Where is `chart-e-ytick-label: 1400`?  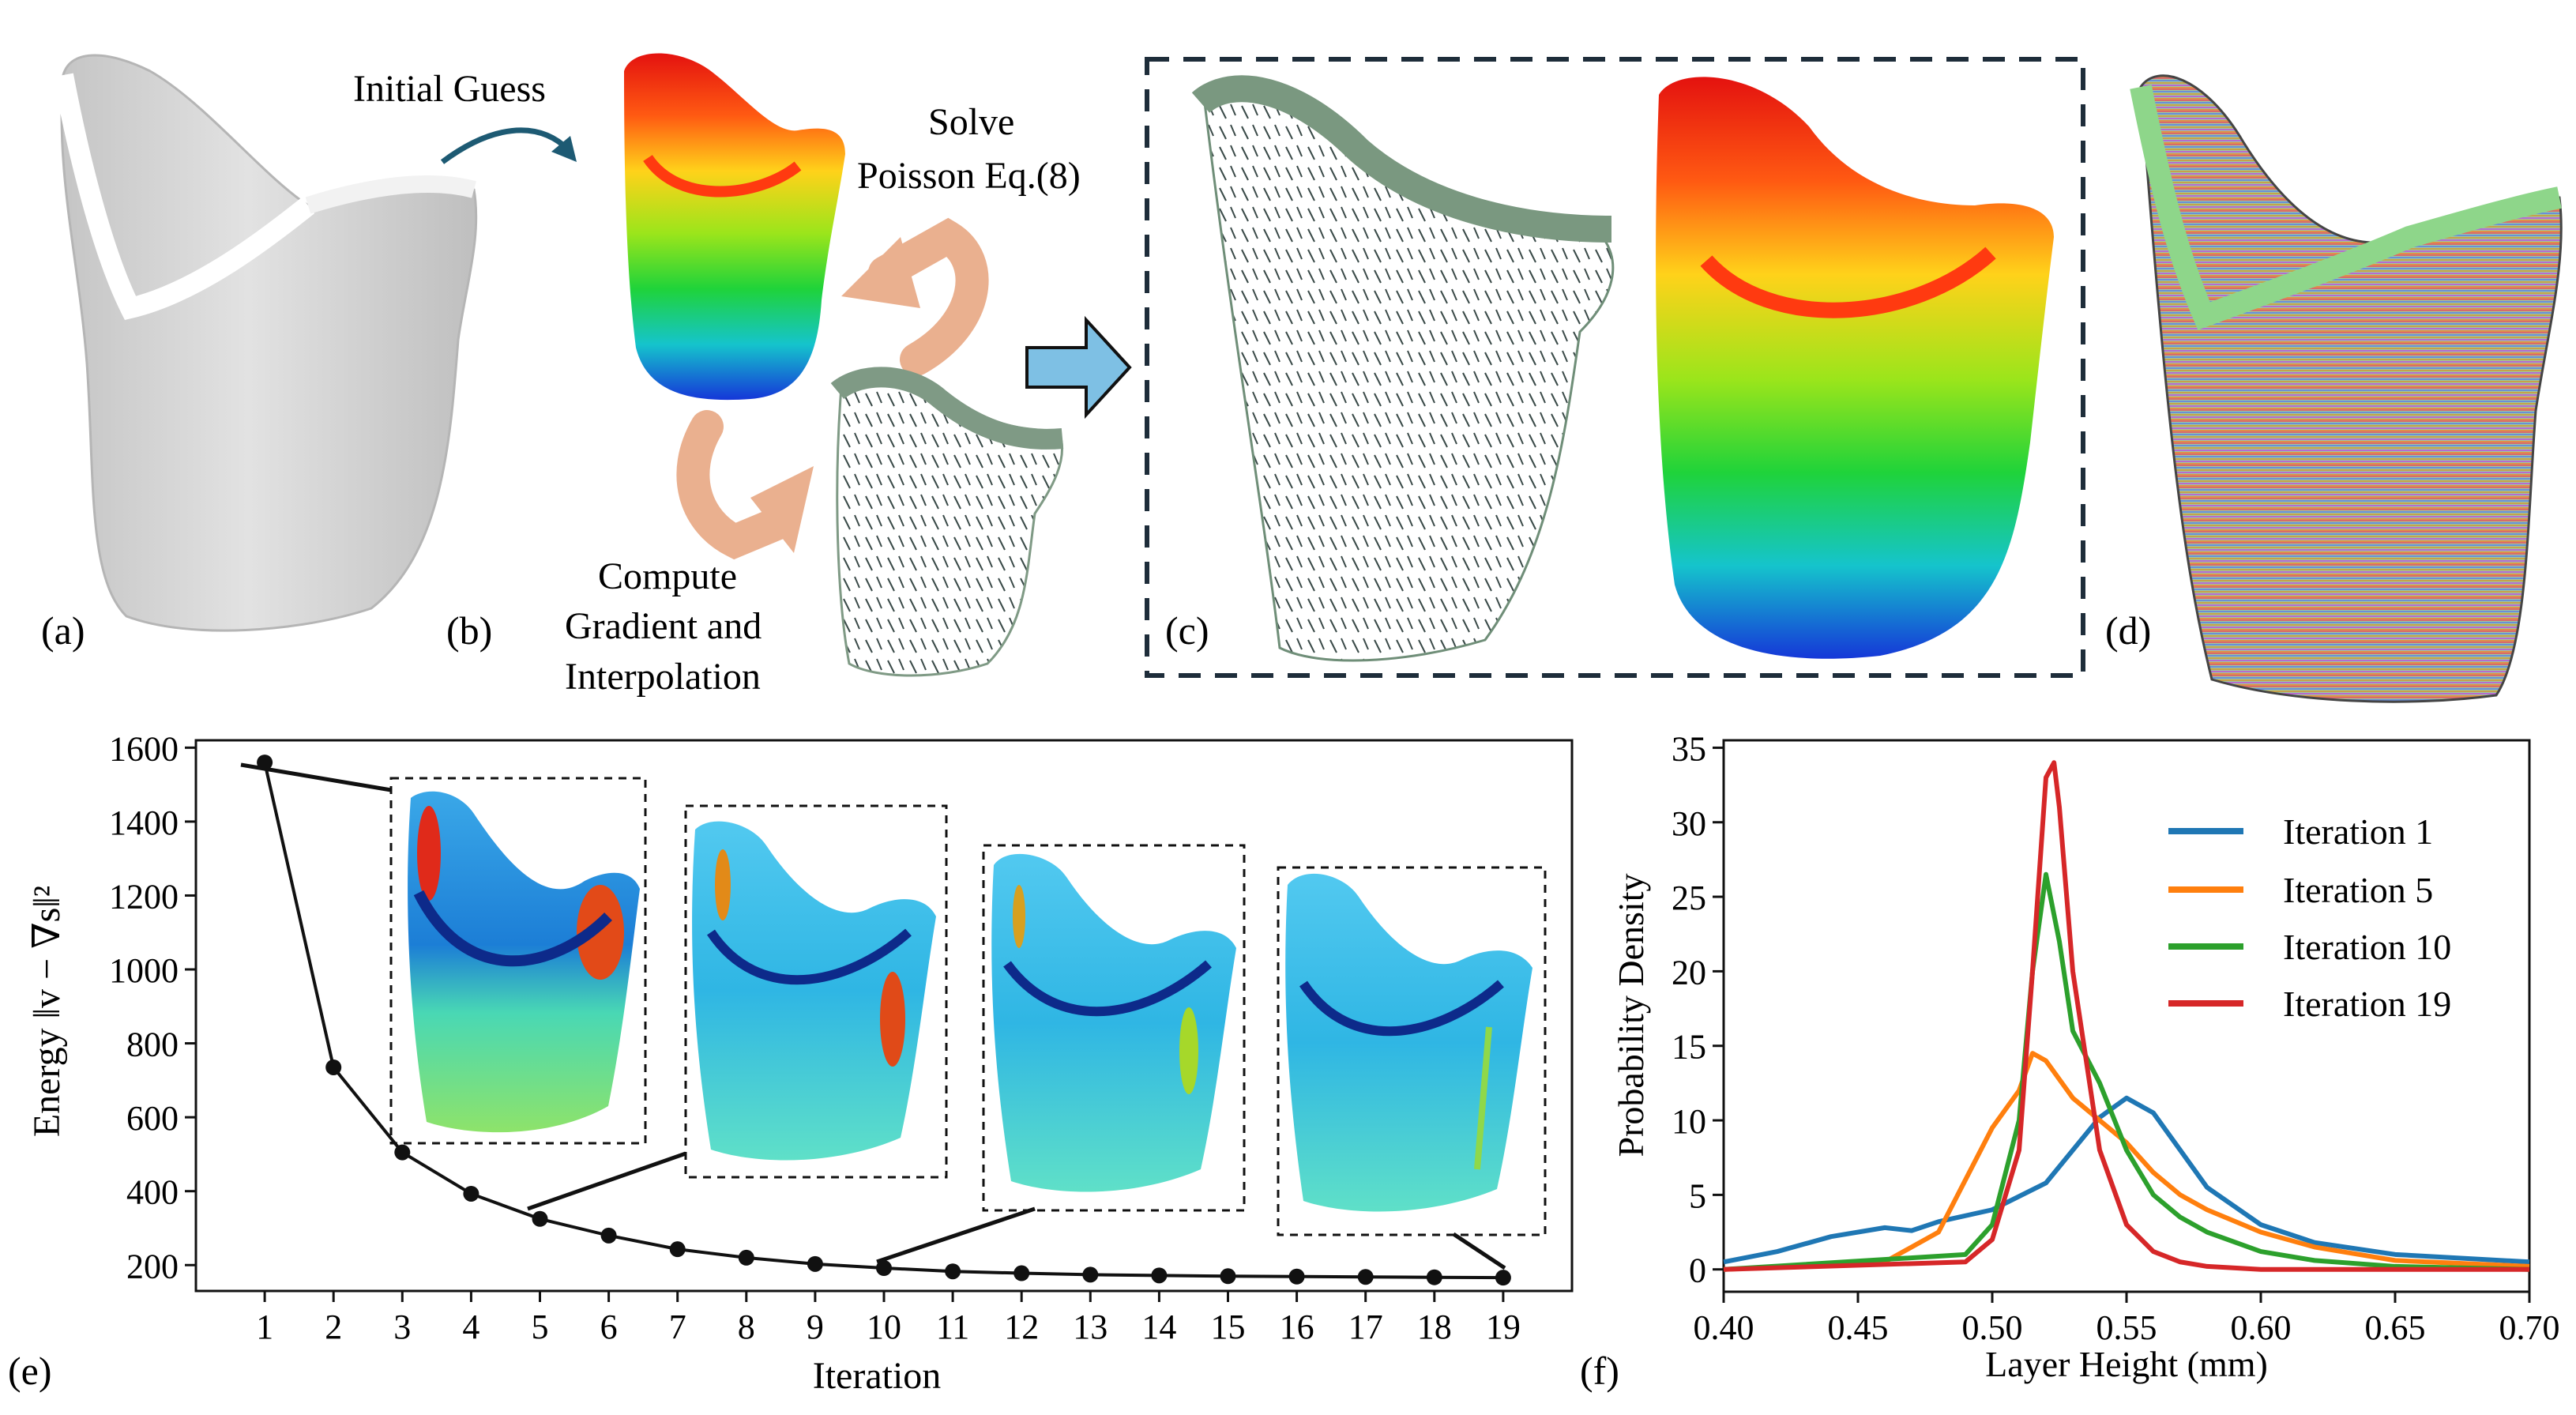 chart-e-ytick-label: 1400 is located at coordinates (144, 822).